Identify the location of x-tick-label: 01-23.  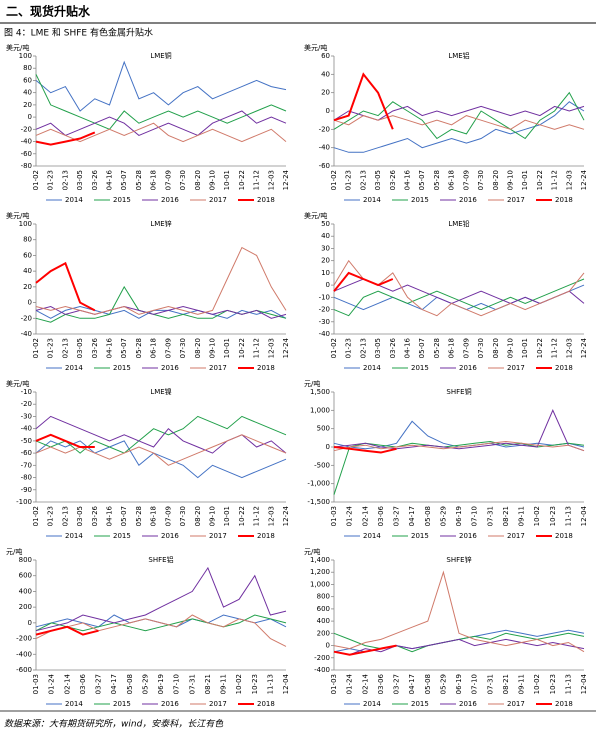
(349, 180).